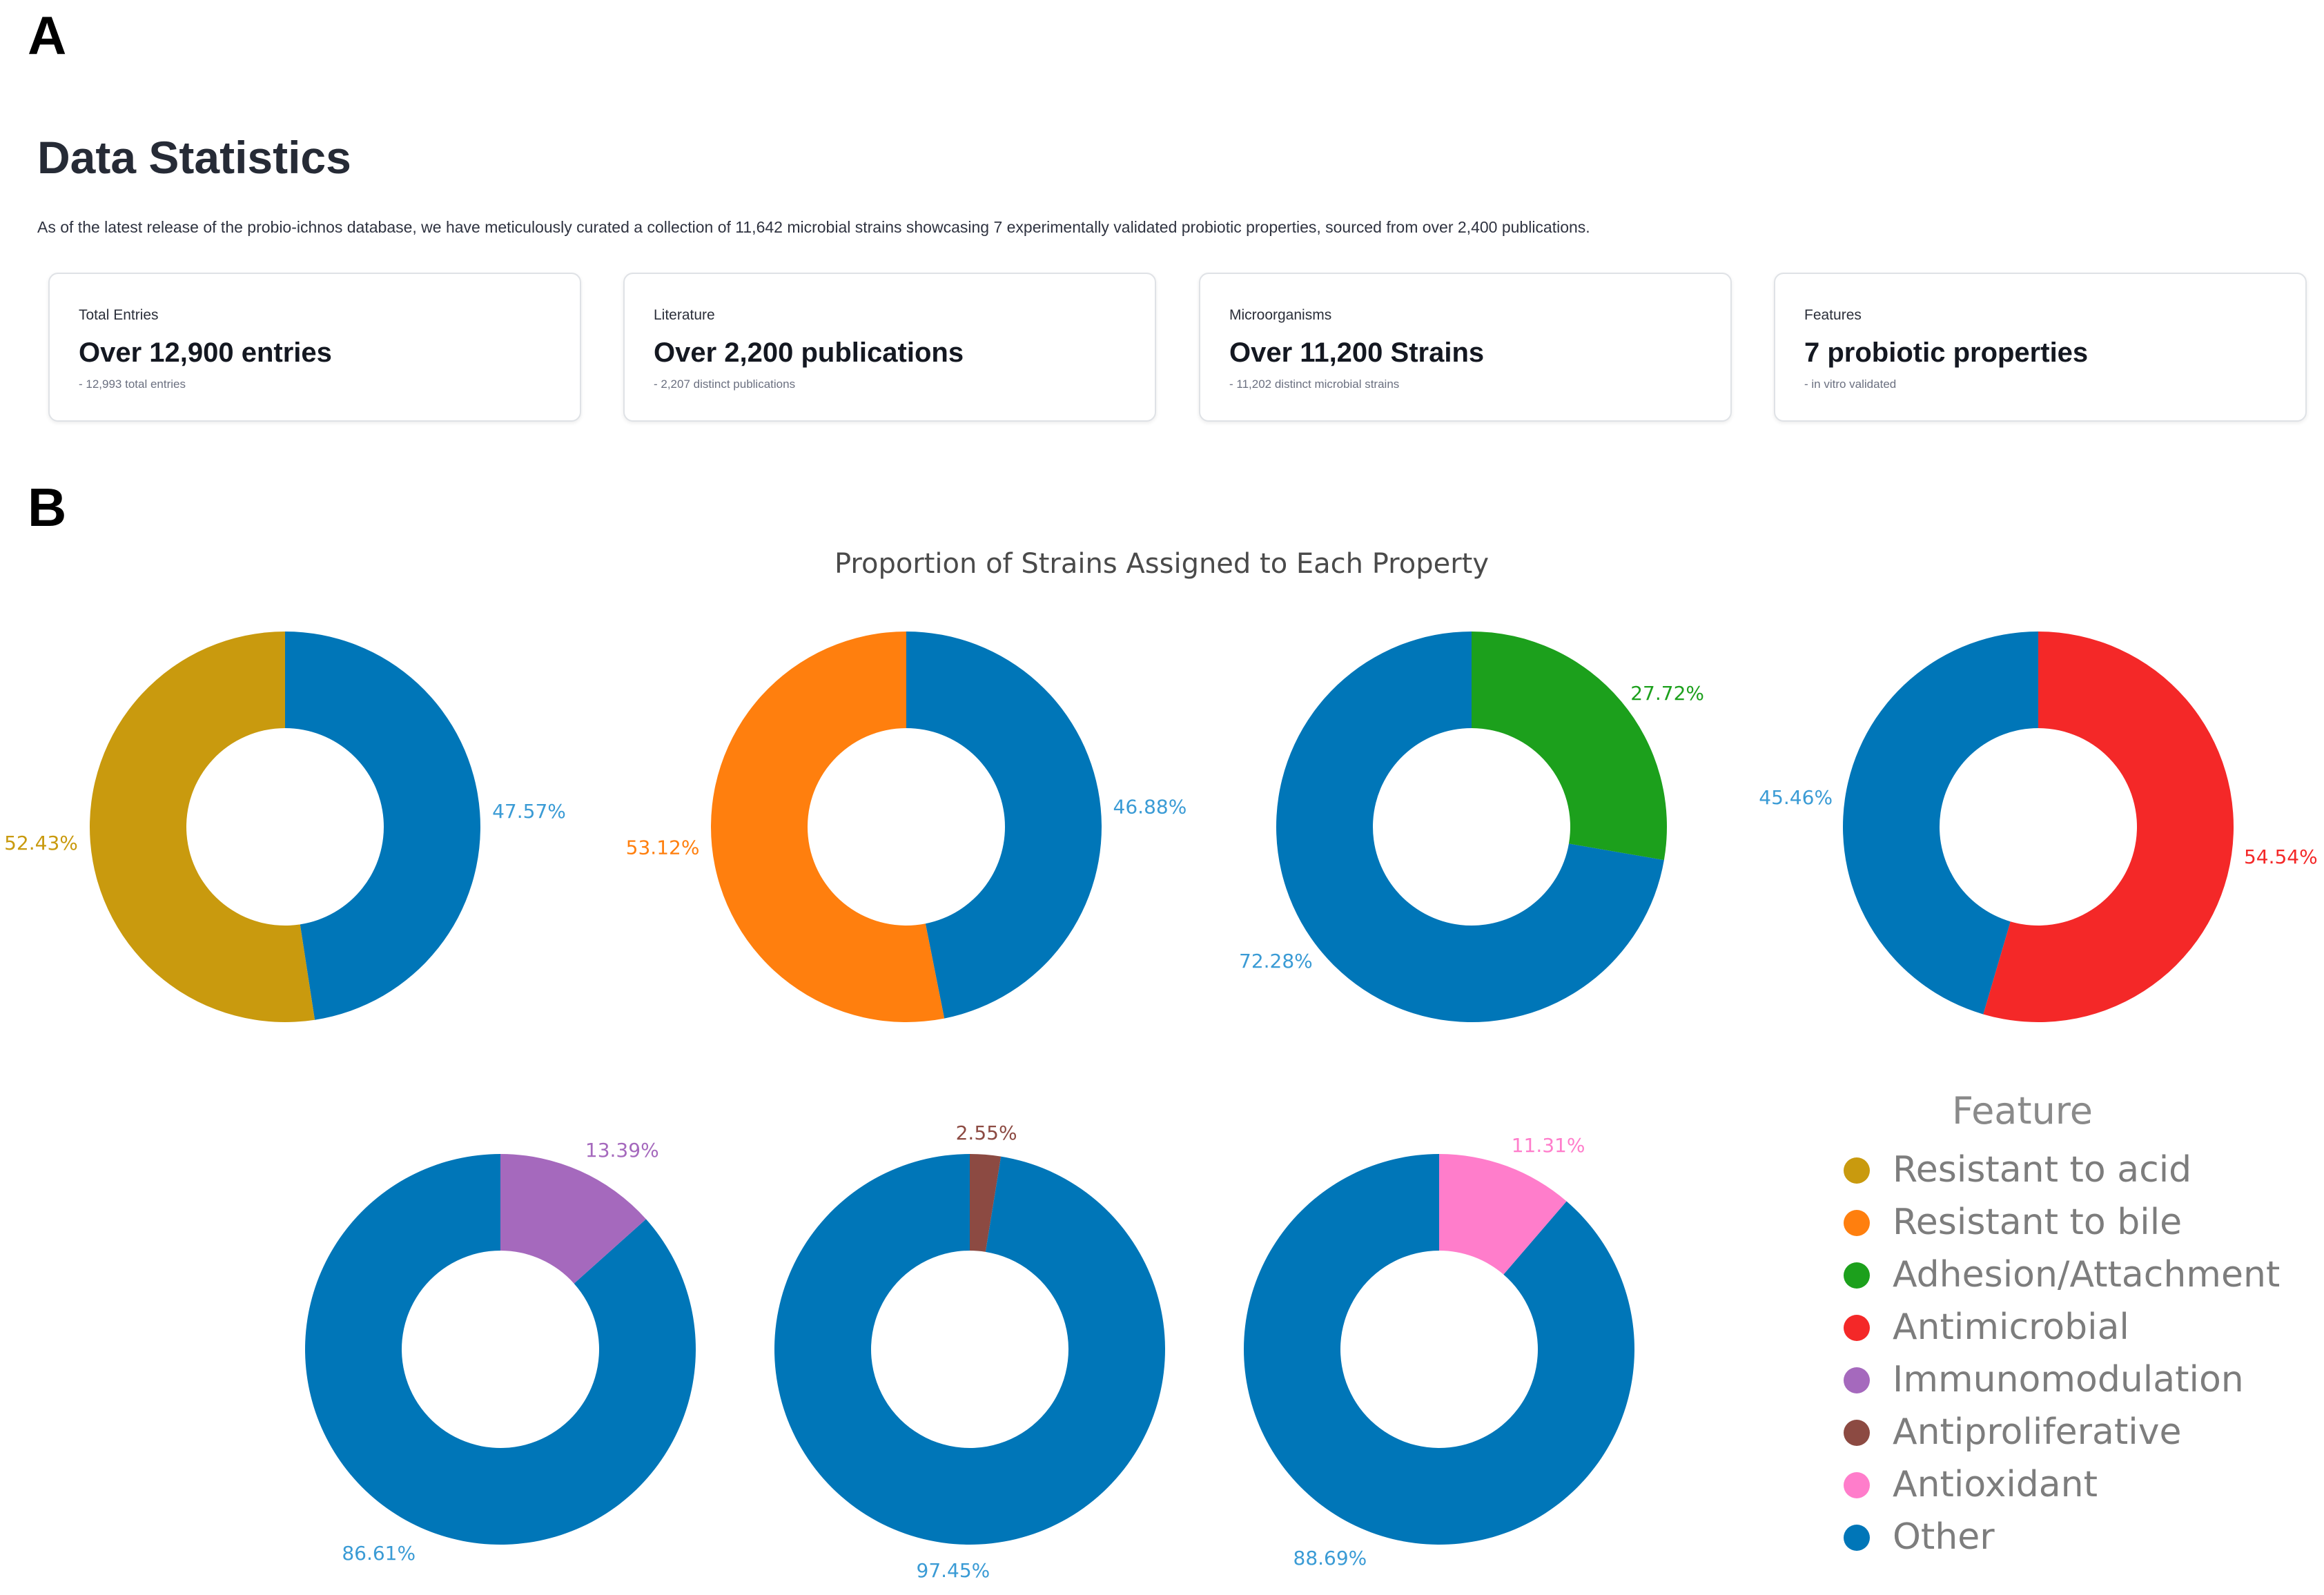  I want to click on stat-value: Over 2,200 publications, so click(809, 352).